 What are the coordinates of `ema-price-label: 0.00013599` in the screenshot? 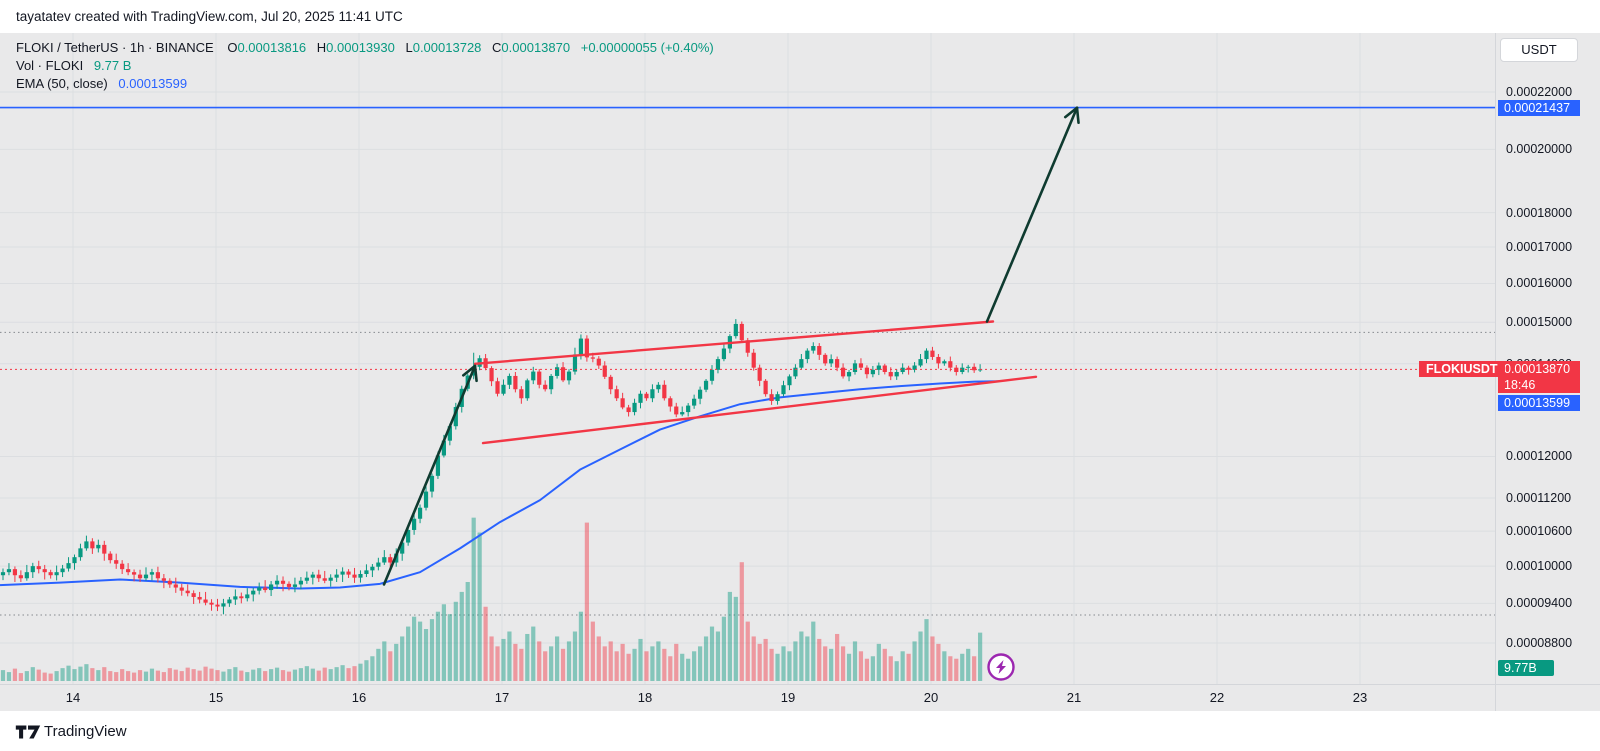 It's located at (1539, 403).